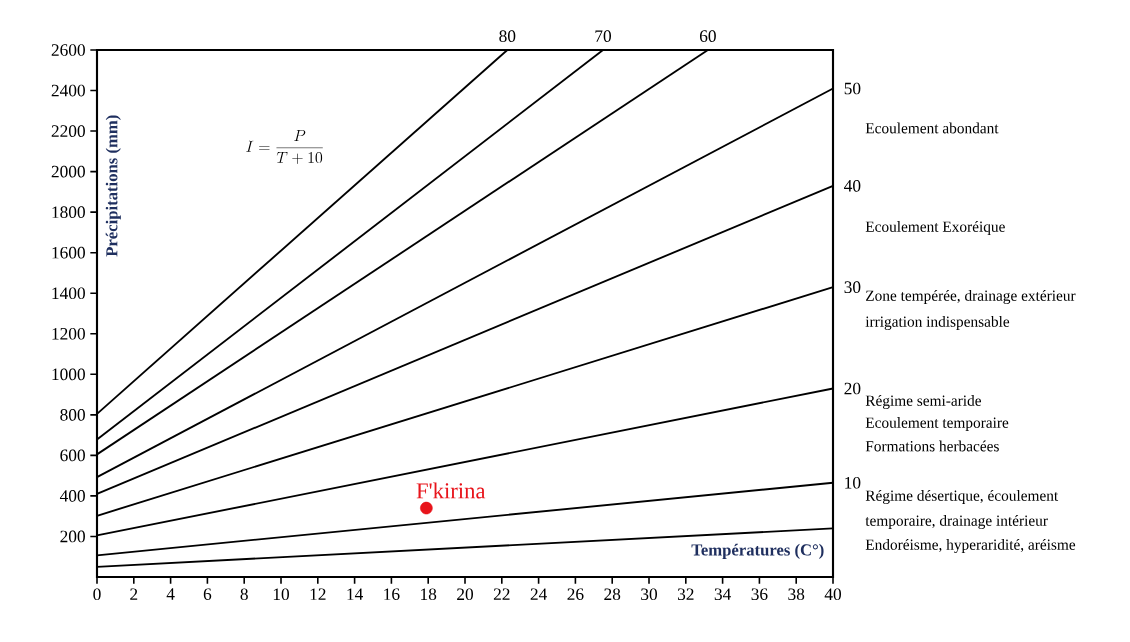 This screenshot has width=1130, height=642. Describe the element at coordinates (757, 551) in the screenshot. I see `x-axis-title: Températures (C°)` at that location.